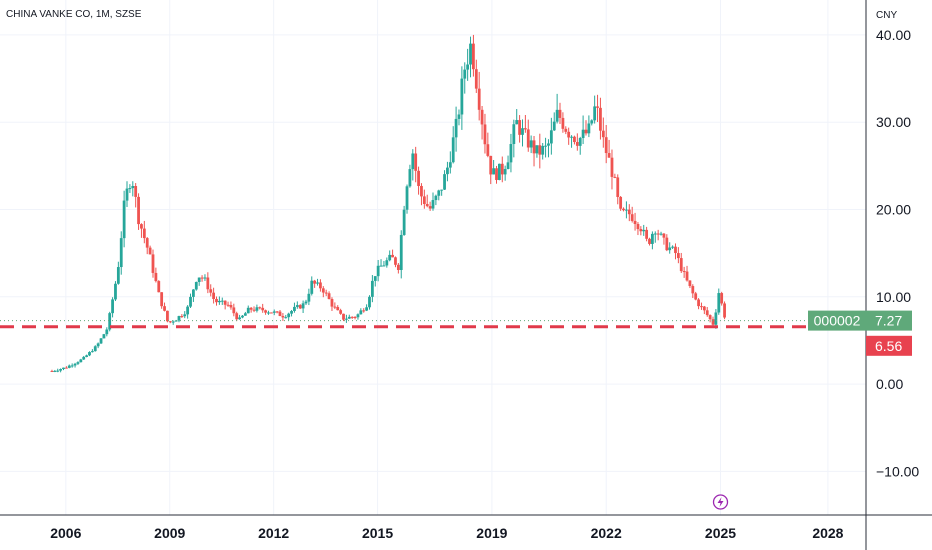 This screenshot has height=550, width=932. I want to click on lightning-bolt-icon, so click(720, 502).